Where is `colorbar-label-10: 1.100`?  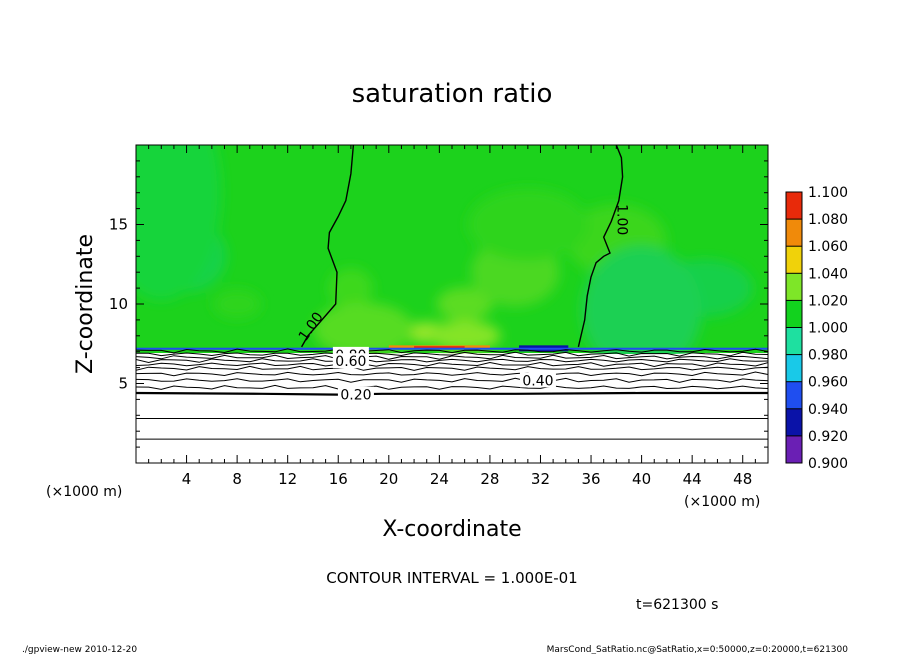 colorbar-label-10: 1.100 is located at coordinates (828, 193).